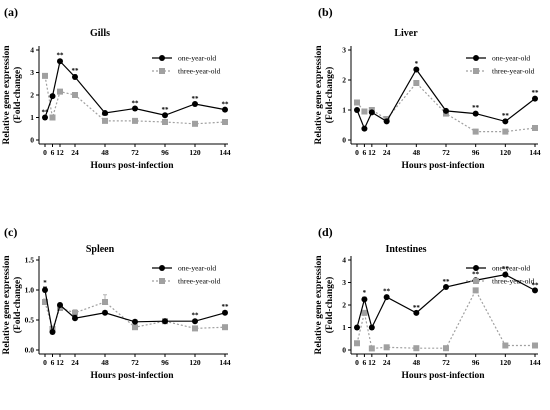 This screenshot has width=550, height=410. I want to click on panel-label: (d), so click(325, 232).